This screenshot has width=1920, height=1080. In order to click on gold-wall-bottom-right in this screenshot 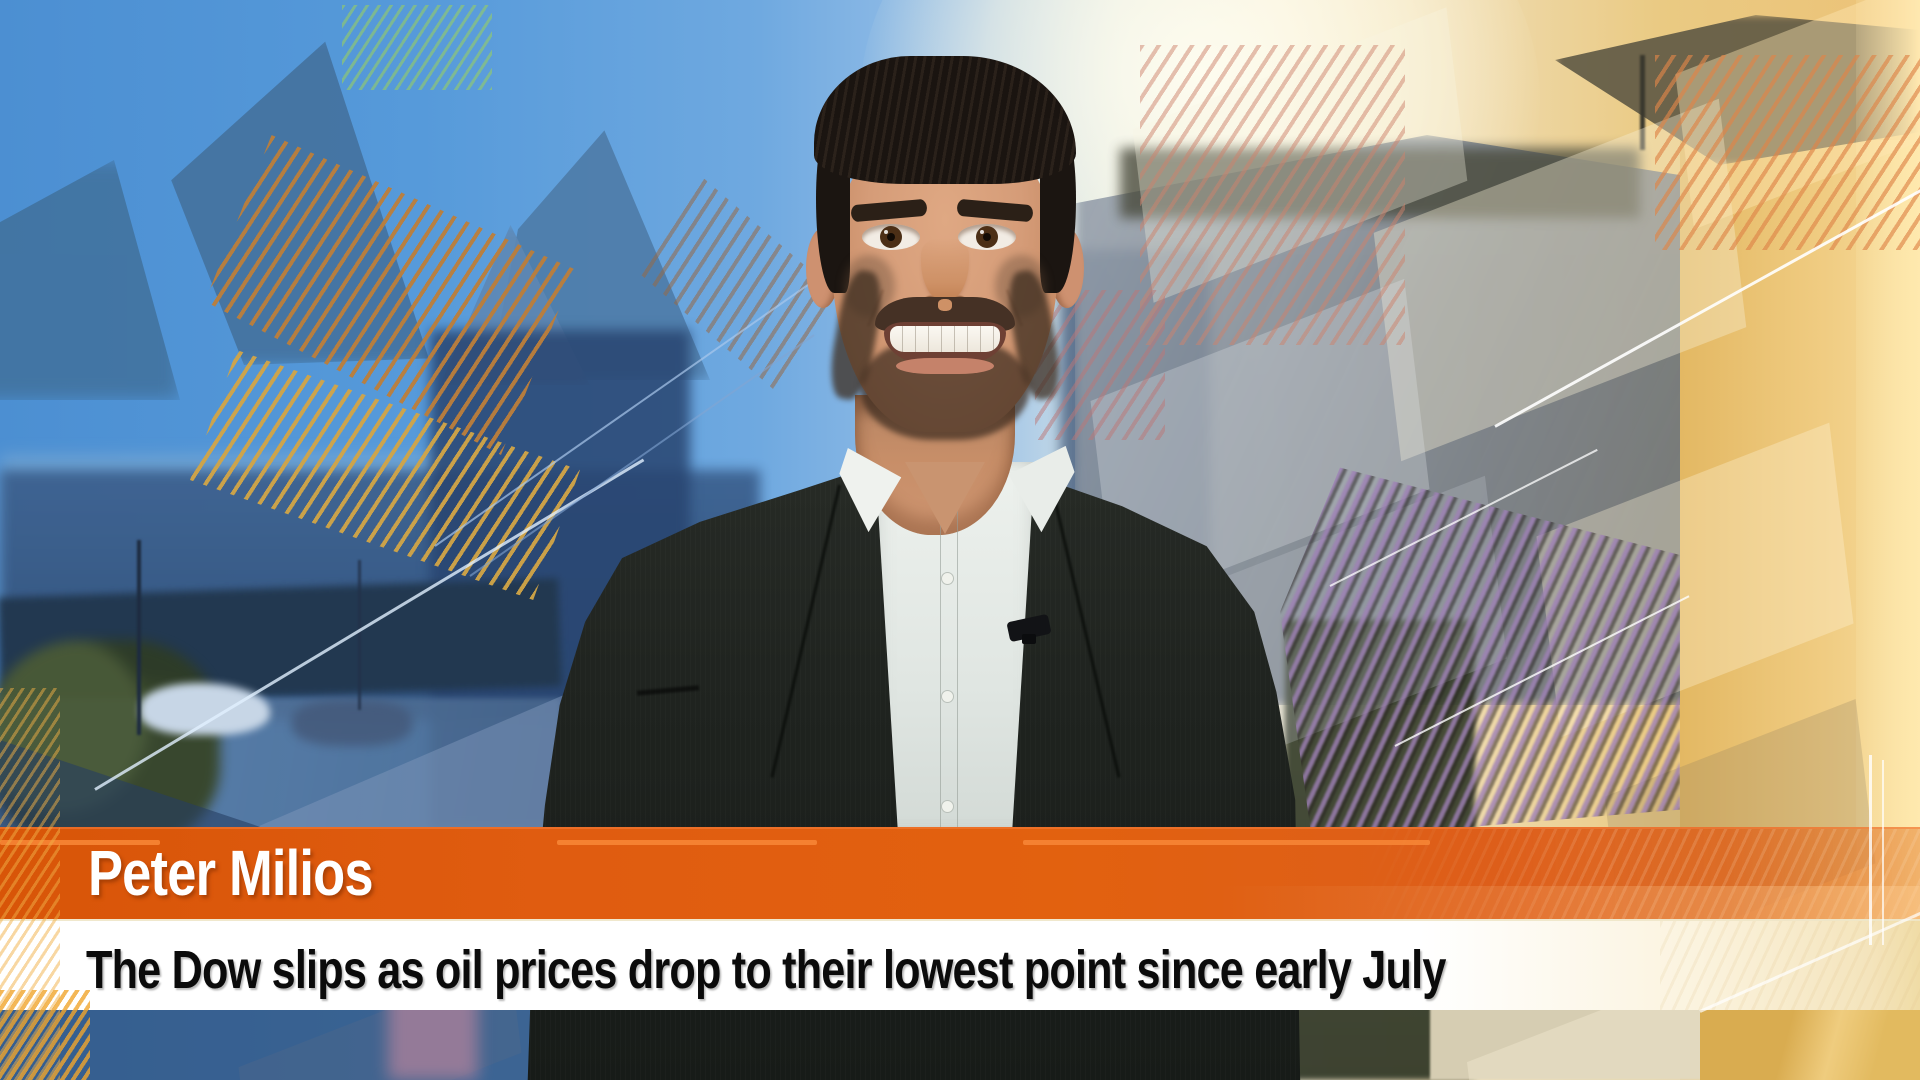, I will do `click(1810, 1040)`.